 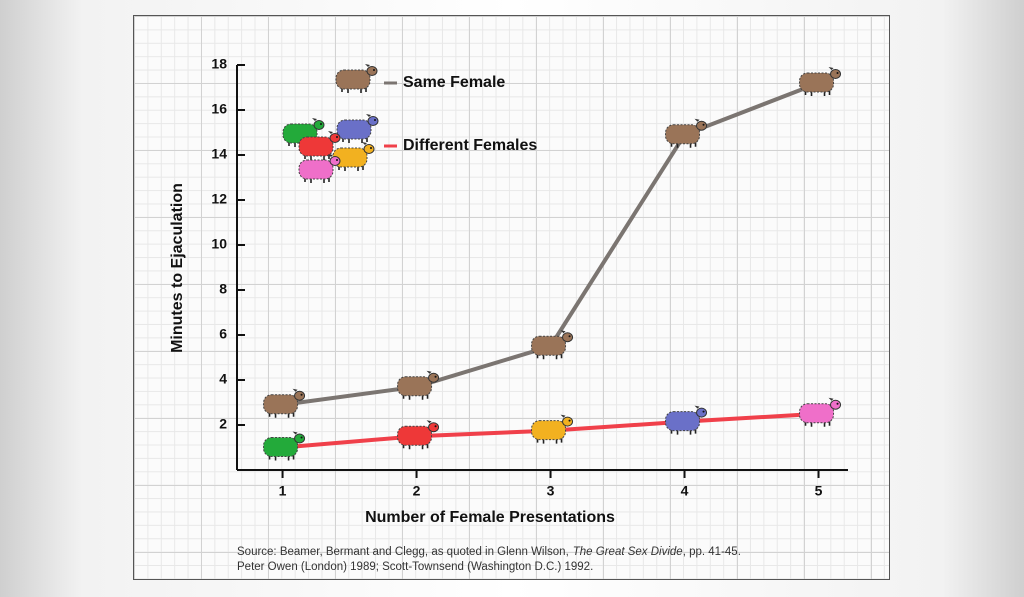 What do you see at coordinates (470, 145) in the screenshot?
I see `legend-label: Different Females` at bounding box center [470, 145].